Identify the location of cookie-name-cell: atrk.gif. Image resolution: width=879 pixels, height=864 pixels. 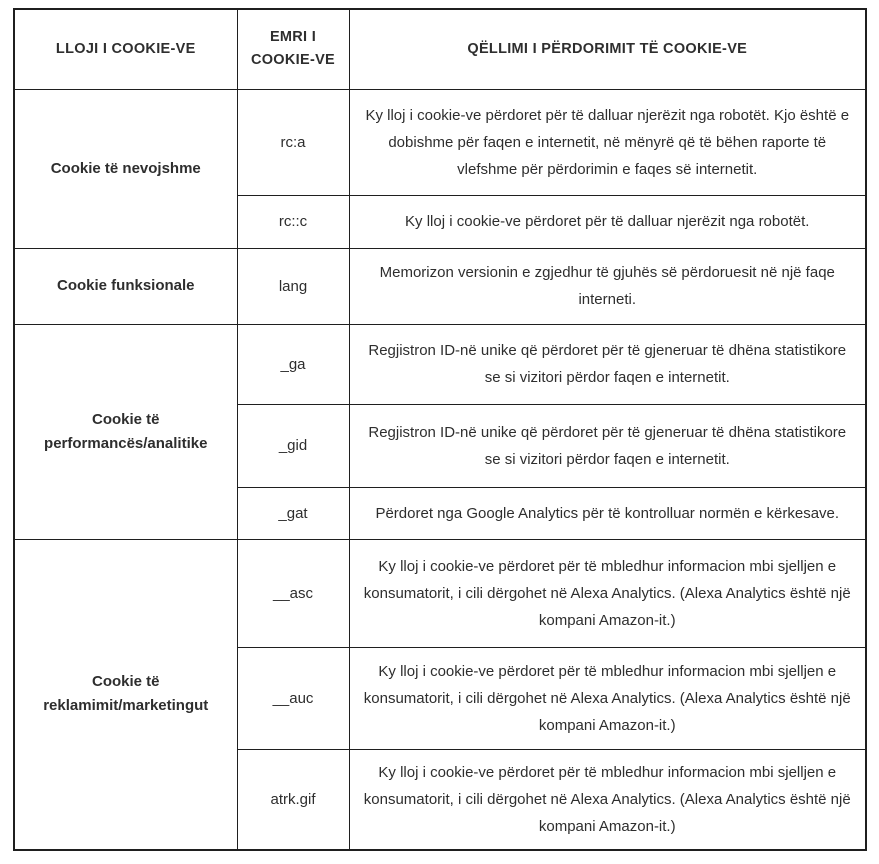
(293, 799).